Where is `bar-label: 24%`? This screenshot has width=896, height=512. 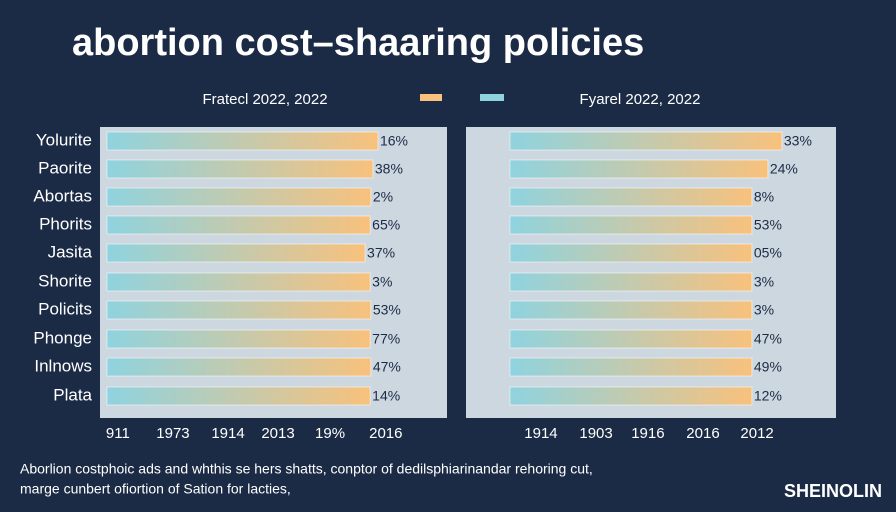
bar-label: 24% is located at coordinates (784, 169).